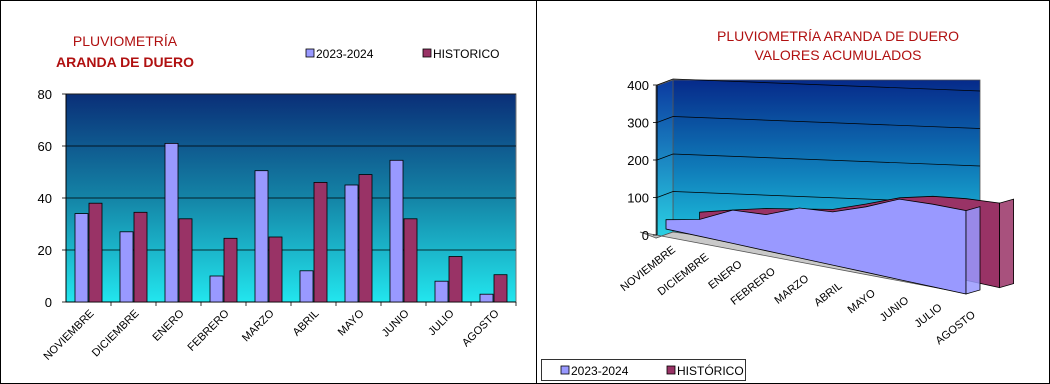  I want to click on right-y-tick-label: 100, so click(638, 198).